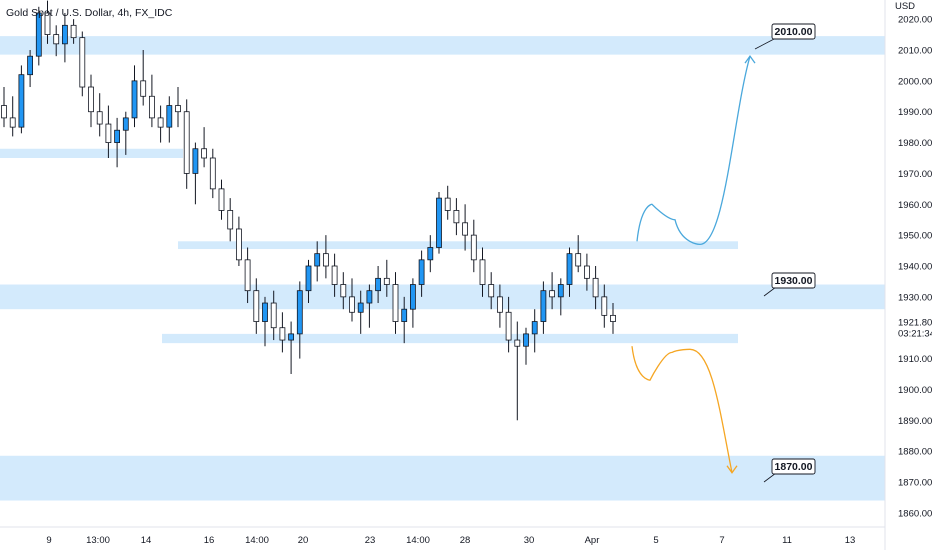 Image resolution: width=932 pixels, height=550 pixels. Describe the element at coordinates (693, 150) in the screenshot. I see `projection-bullish` at that location.